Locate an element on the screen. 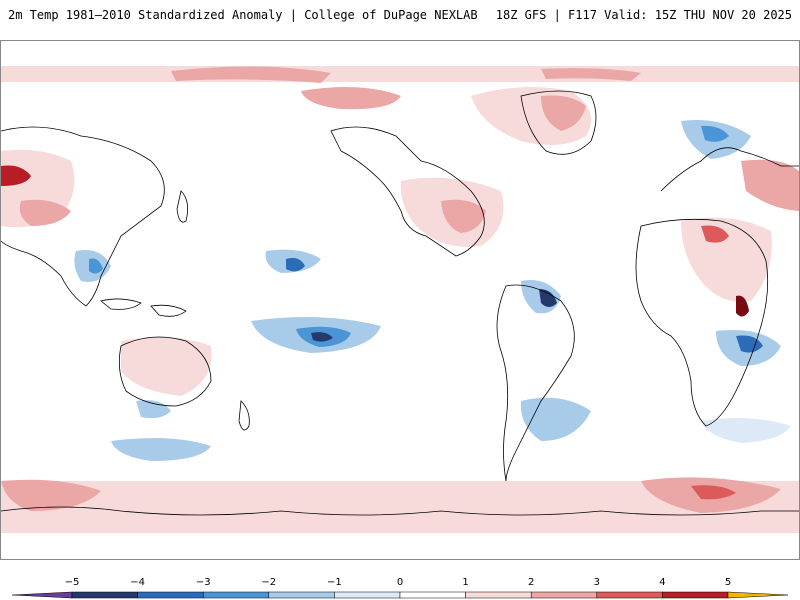  colorbar: −5 −4 −3 −2 −1 0 1 2 3 4 5 is located at coordinates (400, 588).